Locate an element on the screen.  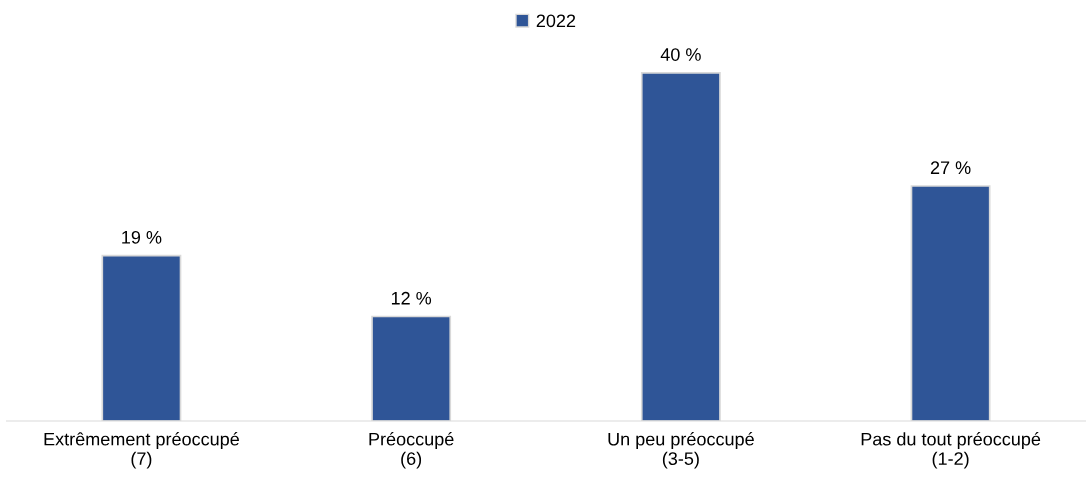
data-label: 27 % is located at coordinates (950, 167).